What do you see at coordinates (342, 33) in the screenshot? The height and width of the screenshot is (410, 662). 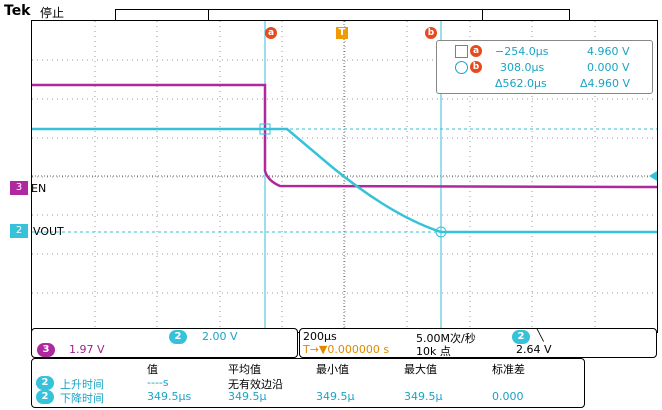 I see `trigger-position-marker: T` at bounding box center [342, 33].